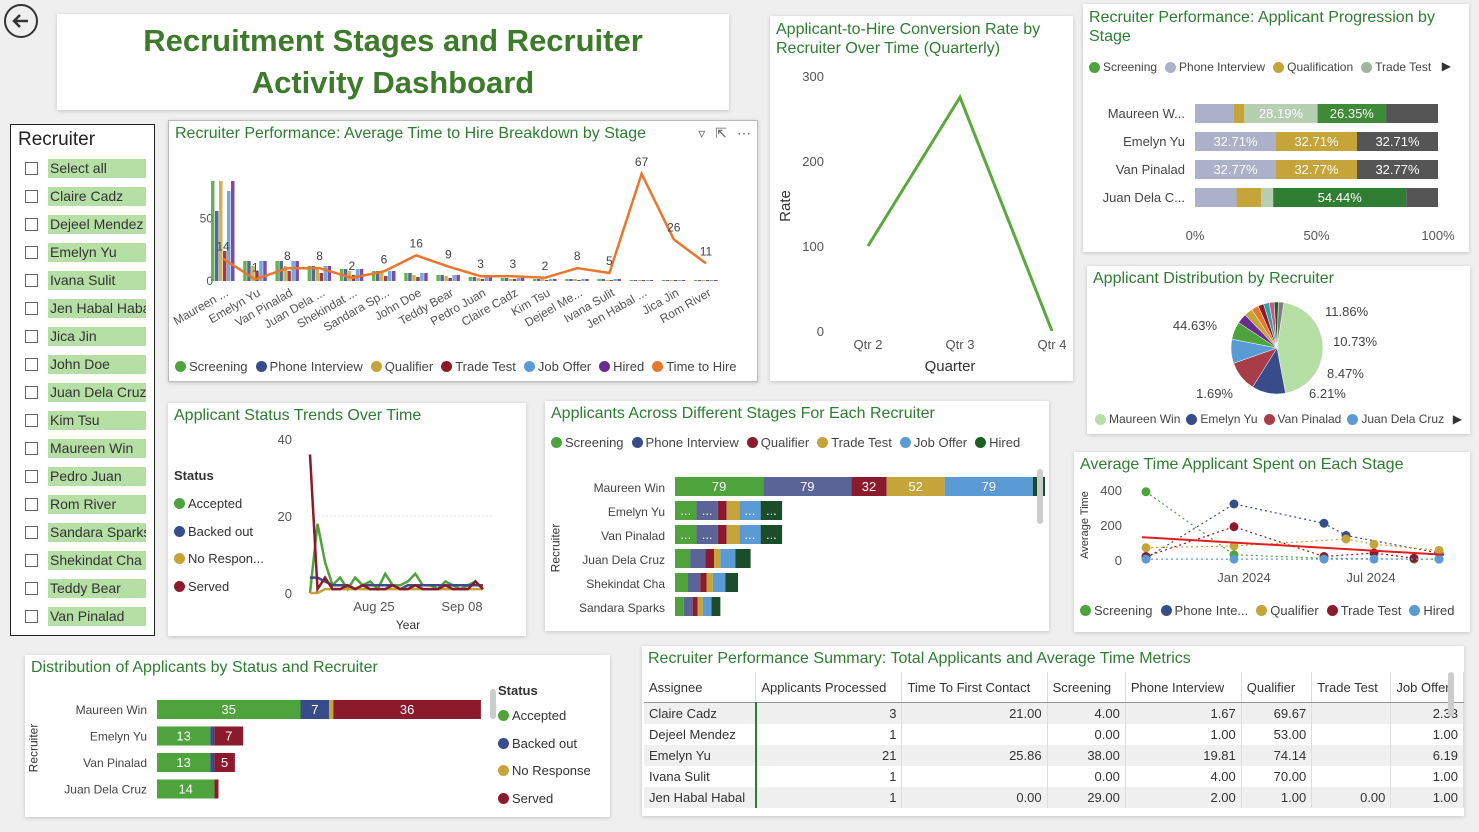 The image size is (1479, 832). I want to click on time-to-hire-legend-time-to-hire: Time to Hire, so click(694, 366).